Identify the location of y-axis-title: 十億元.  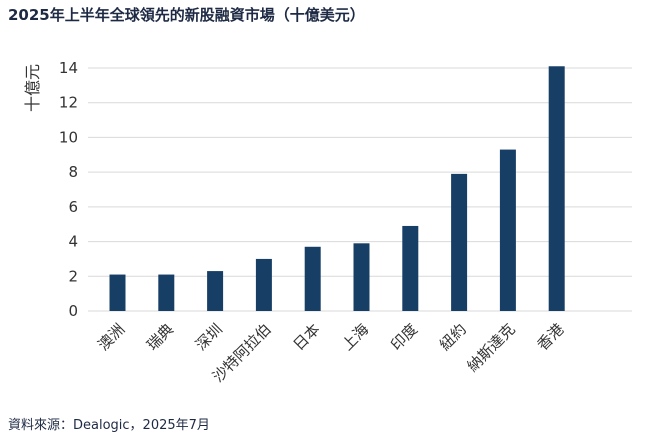
(32, 88).